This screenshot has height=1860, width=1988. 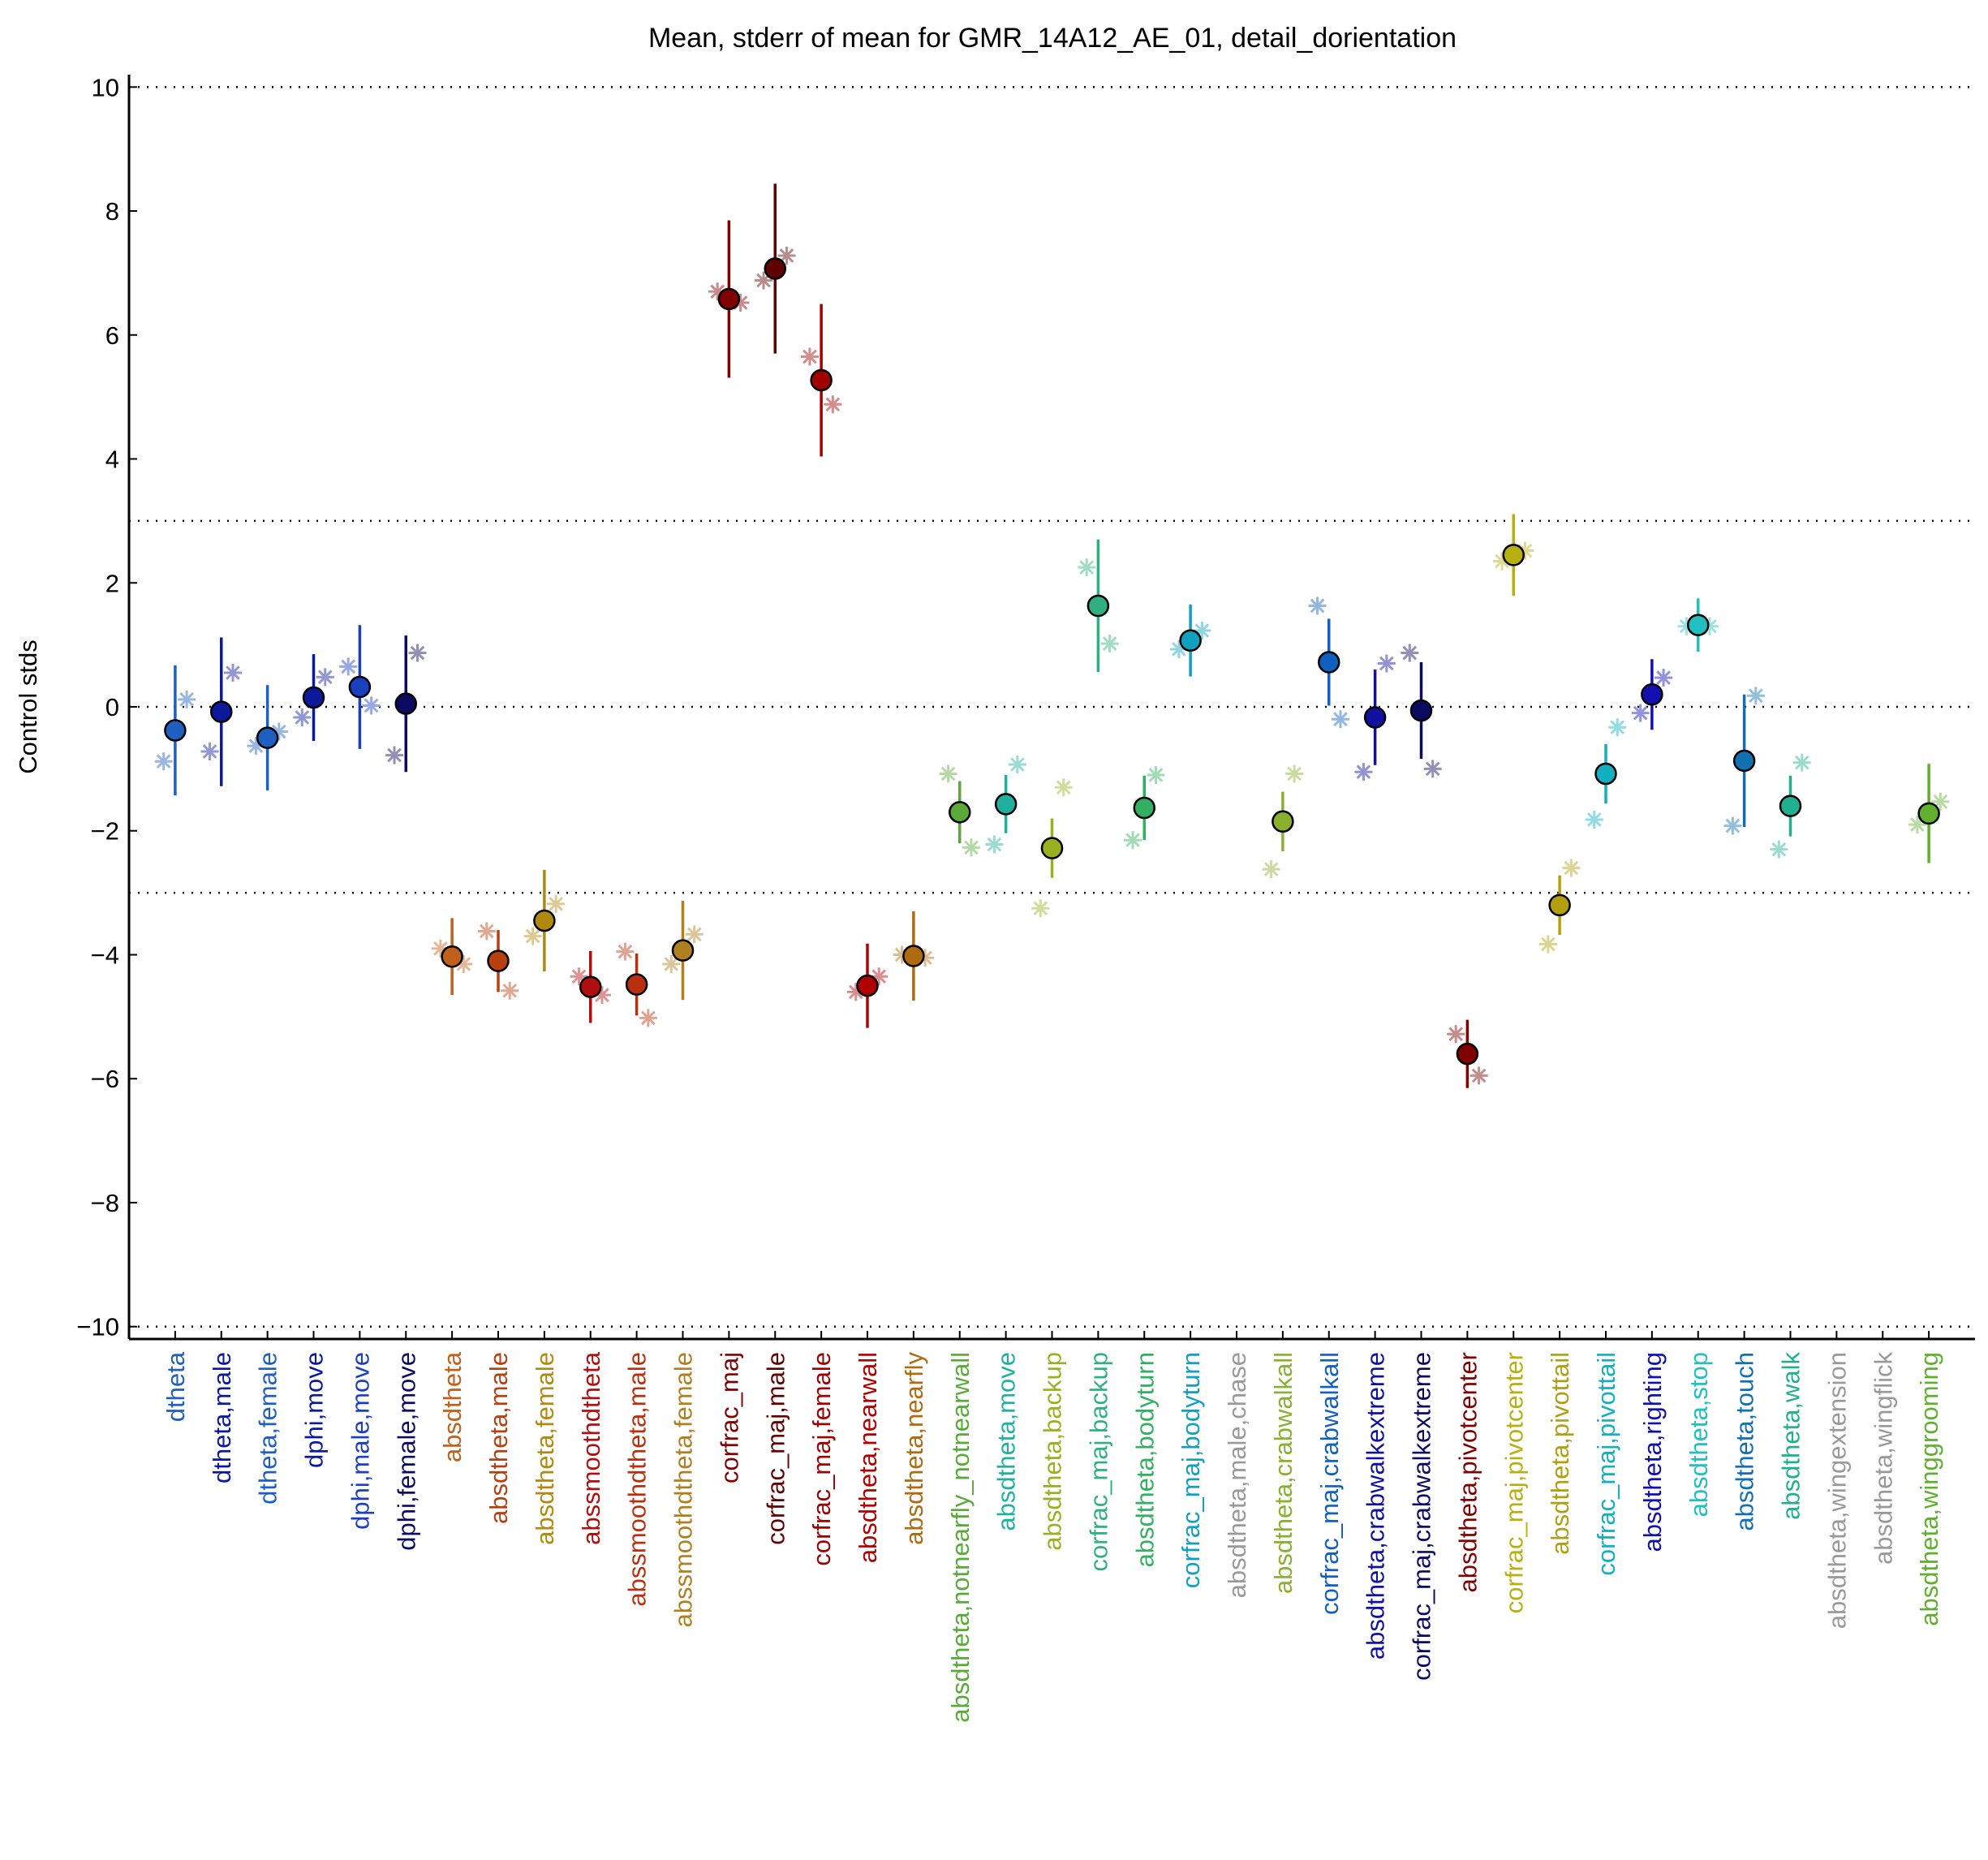 I want to click on x-tick-label: absdtheta,male, so click(x=498, y=1438).